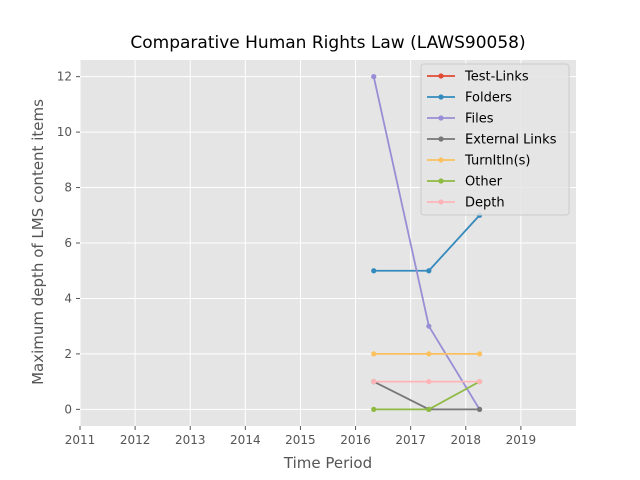 Image resolution: width=640 pixels, height=480 pixels. Describe the element at coordinates (68, 298) in the screenshot. I see `y-tick-label: 4` at that location.